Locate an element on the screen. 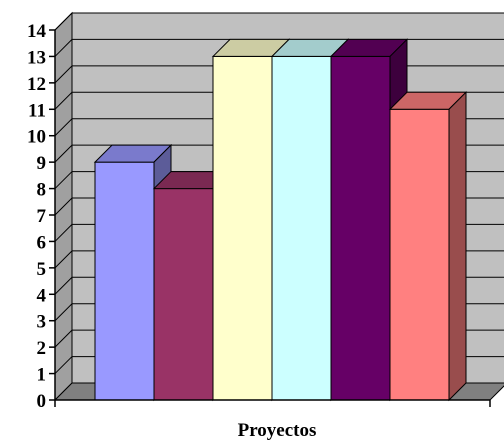 The image size is (504, 443). y-tick-label: 8 is located at coordinates (42, 190).